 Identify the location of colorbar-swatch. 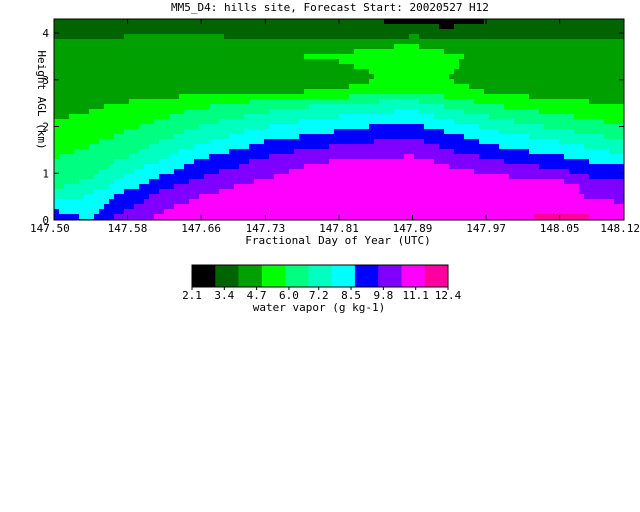
(436, 276).